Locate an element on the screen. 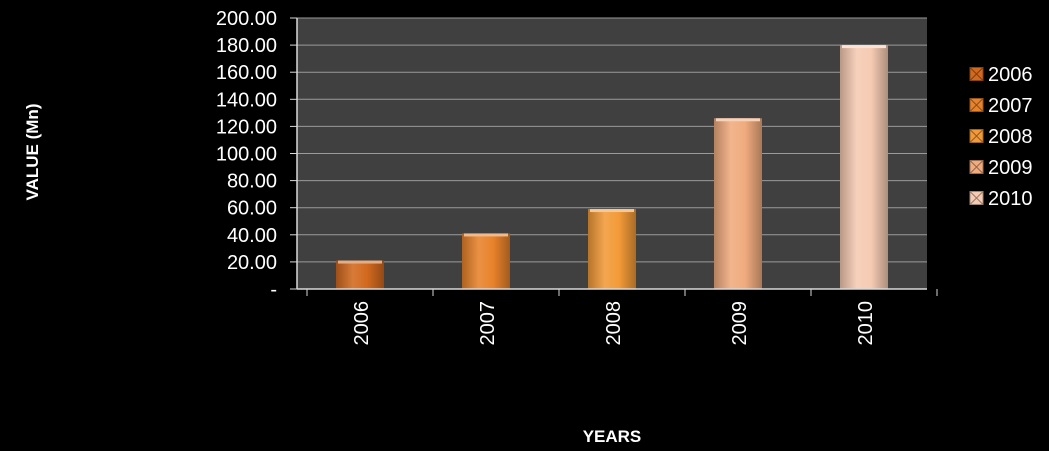 Image resolution: width=1049 pixels, height=451 pixels. y-tick-label: 200.00 is located at coordinates (246, 19).